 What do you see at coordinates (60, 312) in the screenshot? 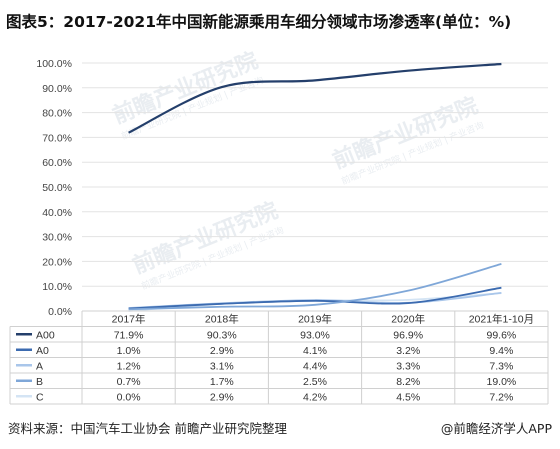
I see `y-tick-label: 0.0%` at bounding box center [60, 312].